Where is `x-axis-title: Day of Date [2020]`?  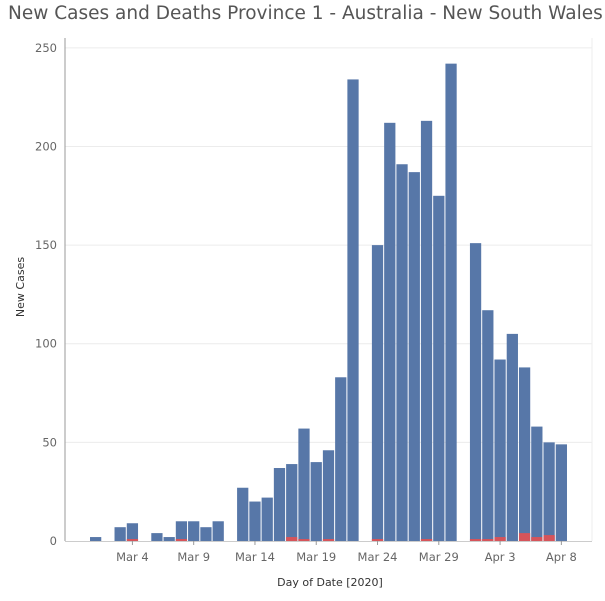 x-axis-title: Day of Date [2020] is located at coordinates (330, 582).